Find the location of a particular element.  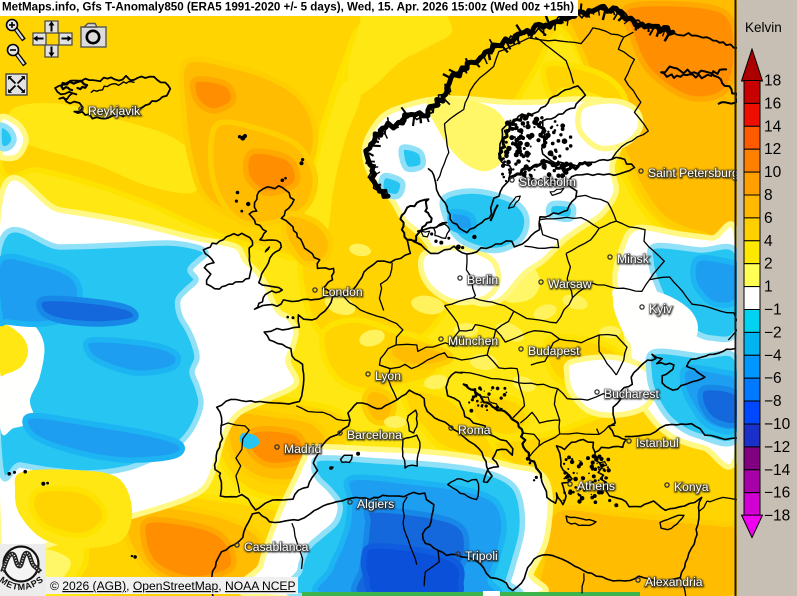

svg-text: −18 is located at coordinates (777, 516).